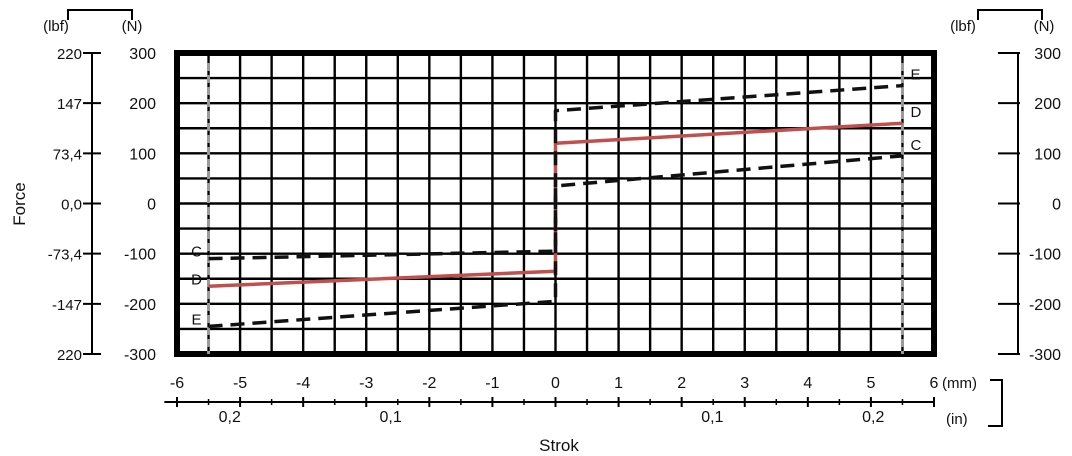  What do you see at coordinates (1045, 305) in the screenshot?
I see `y-tick-label-right: -200` at bounding box center [1045, 305].